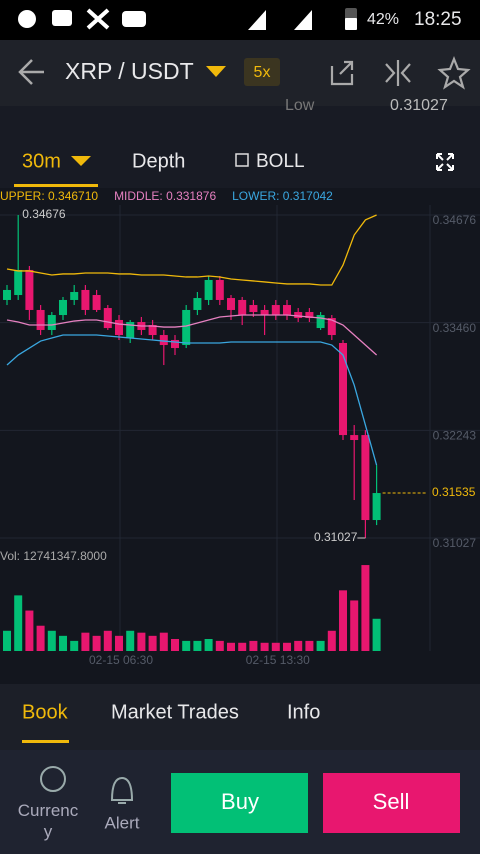  What do you see at coordinates (121, 660) in the screenshot?
I see `x-tick-label: 02-15 06:30` at bounding box center [121, 660].